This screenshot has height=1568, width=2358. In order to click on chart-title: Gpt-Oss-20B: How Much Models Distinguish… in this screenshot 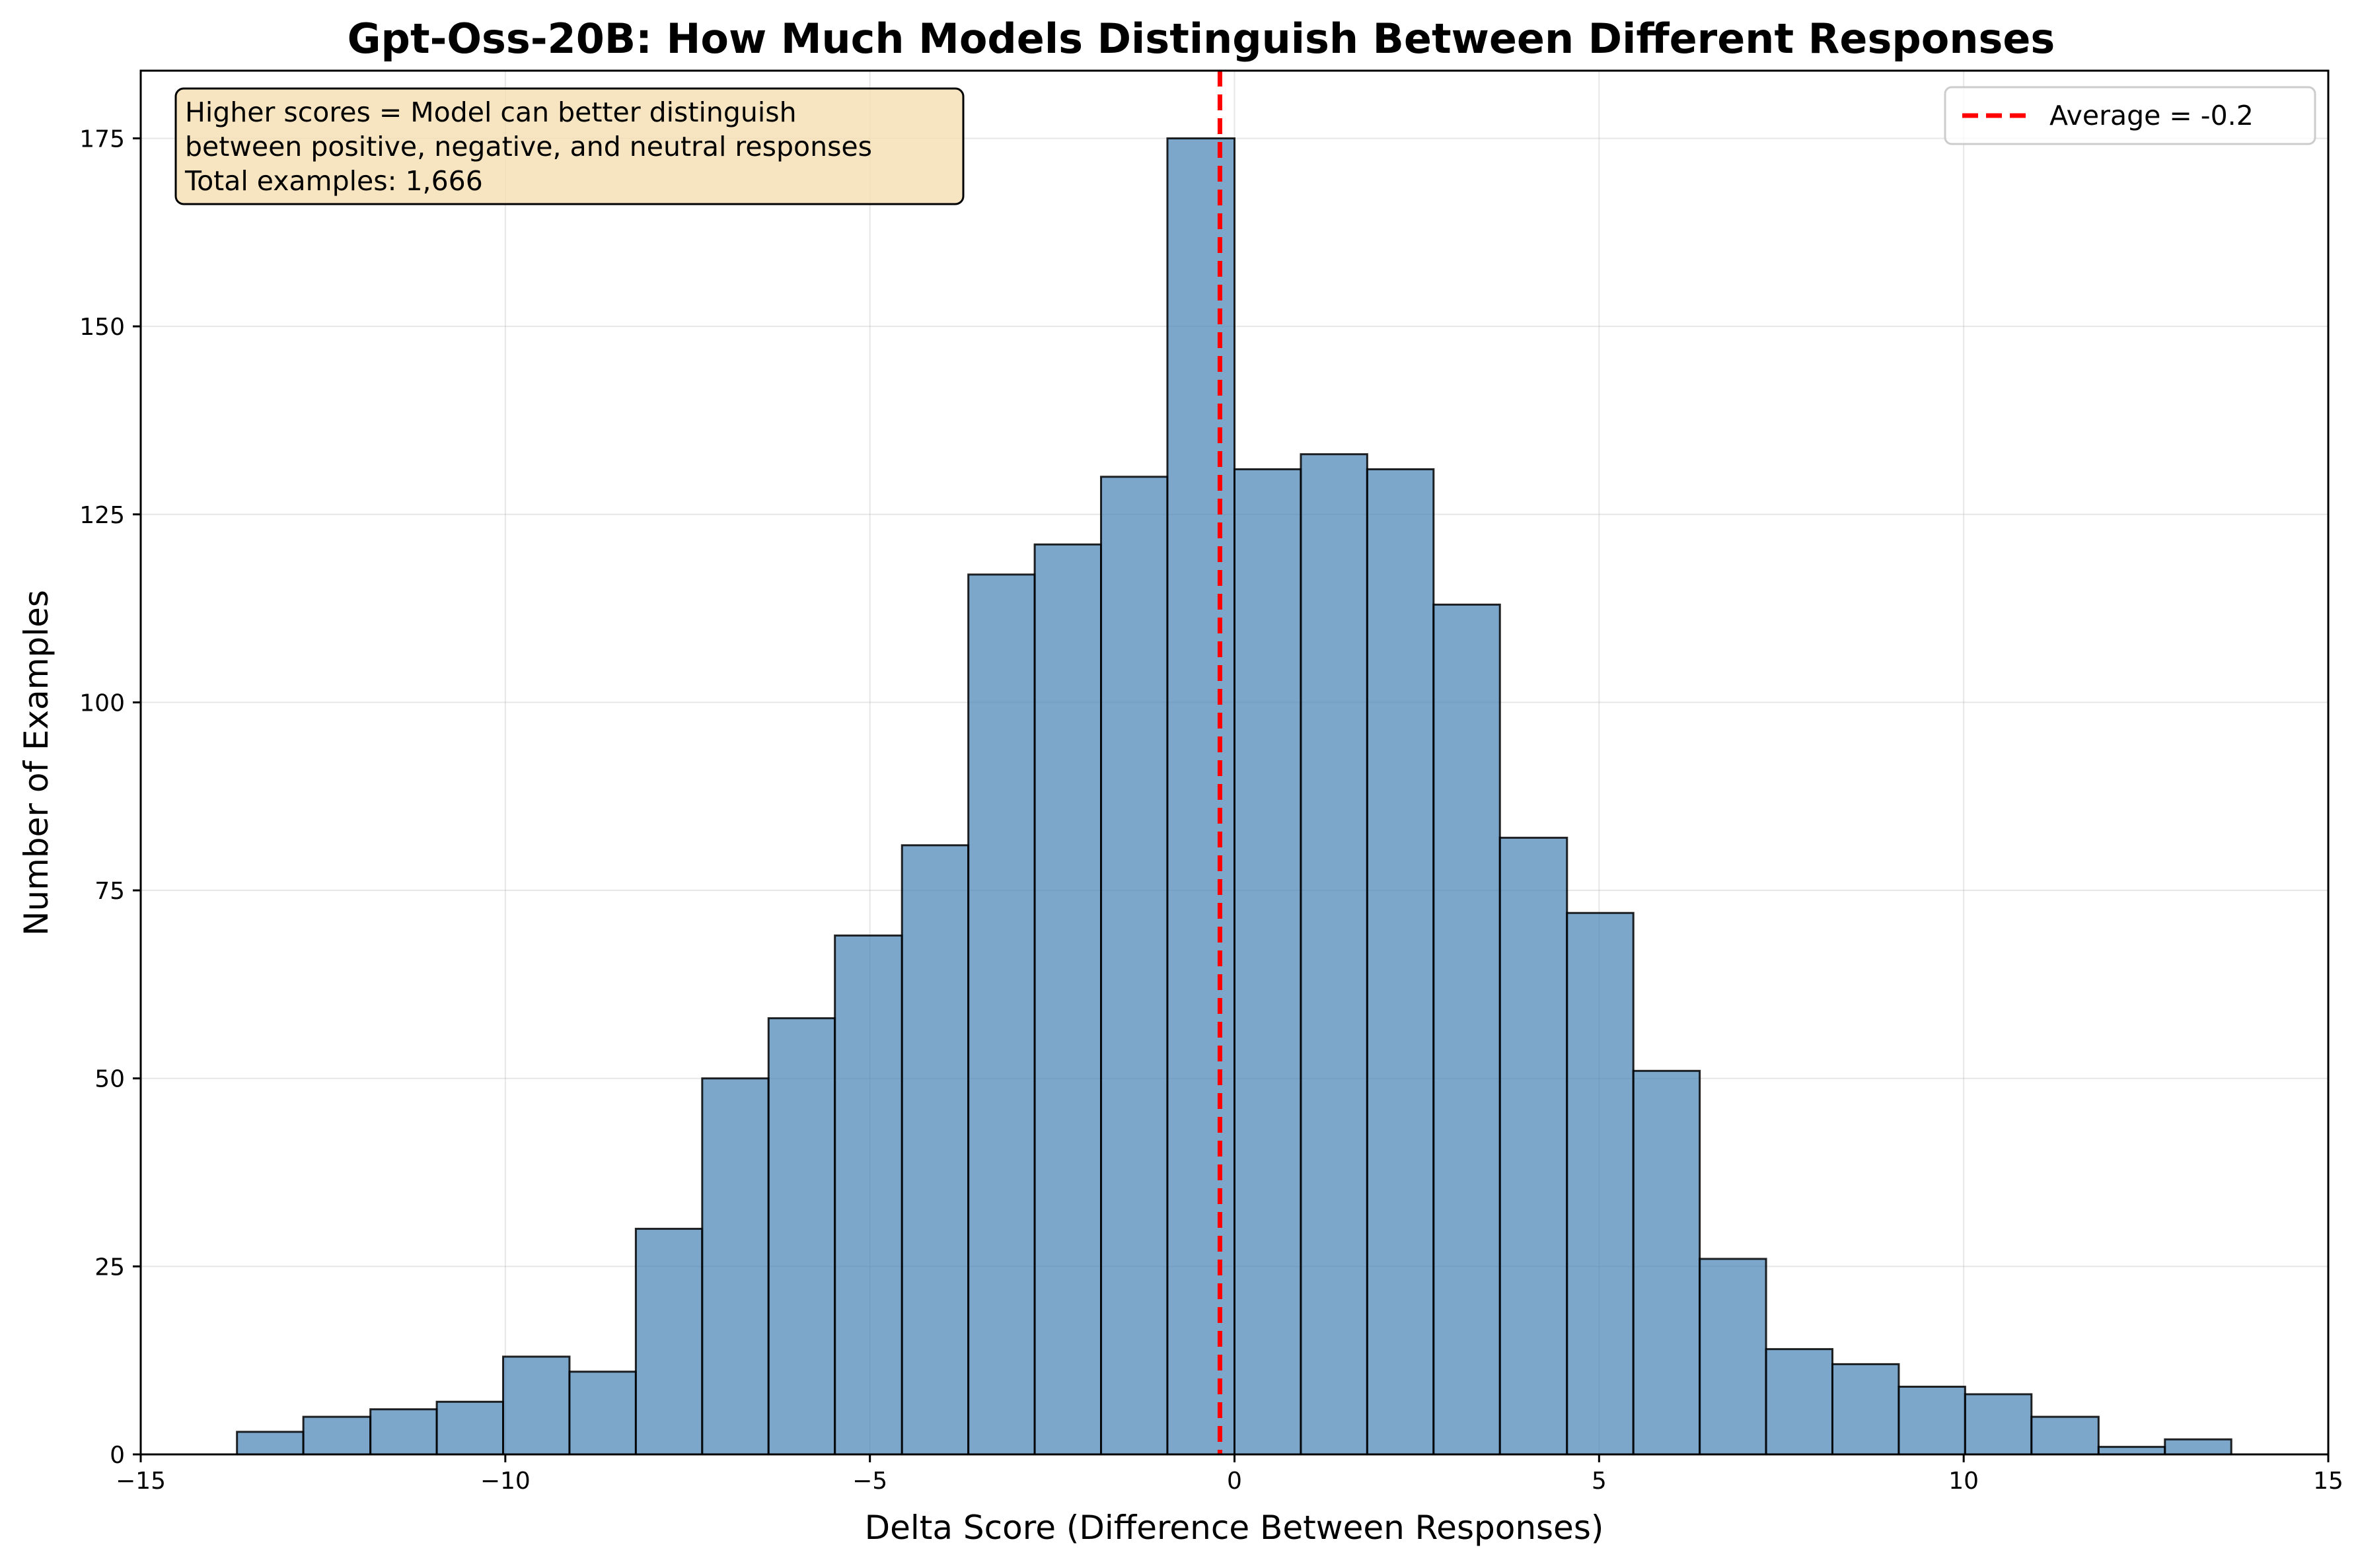, I will do `click(1201, 39)`.